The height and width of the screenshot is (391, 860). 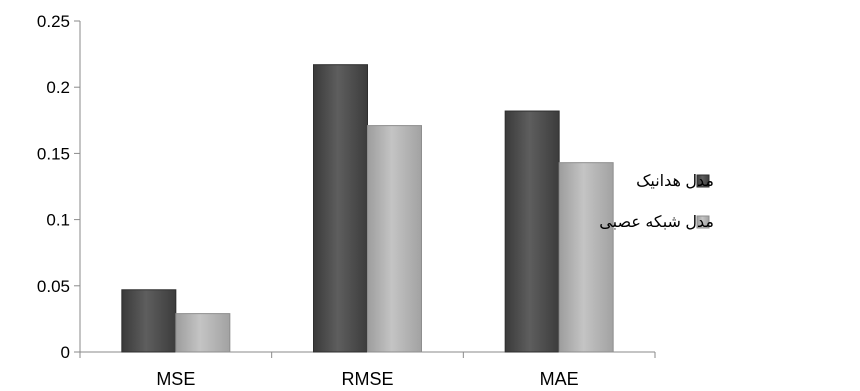 I want to click on legend-label-series-1: مدل هدانیک, so click(x=675, y=181).